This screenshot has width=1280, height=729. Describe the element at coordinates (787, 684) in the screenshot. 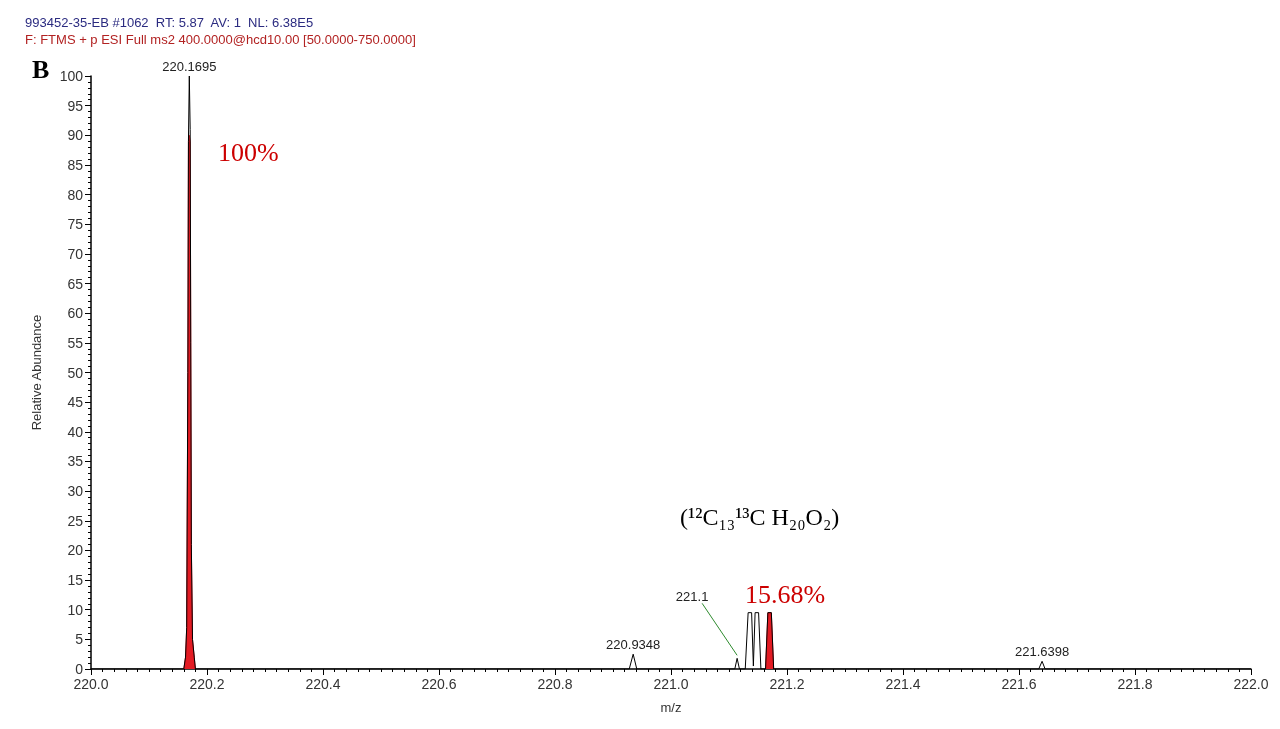

I see `x-tick-label: 221.2` at that location.